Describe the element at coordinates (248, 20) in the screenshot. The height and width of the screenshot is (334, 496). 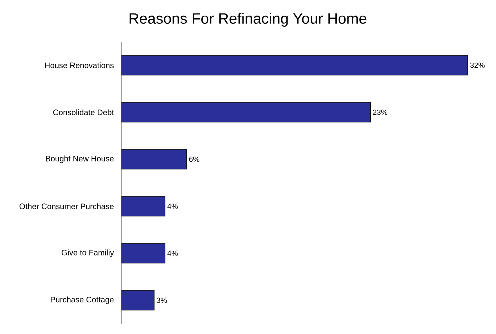
I see `chart-title: Reasons For Refinacing Your Home` at that location.